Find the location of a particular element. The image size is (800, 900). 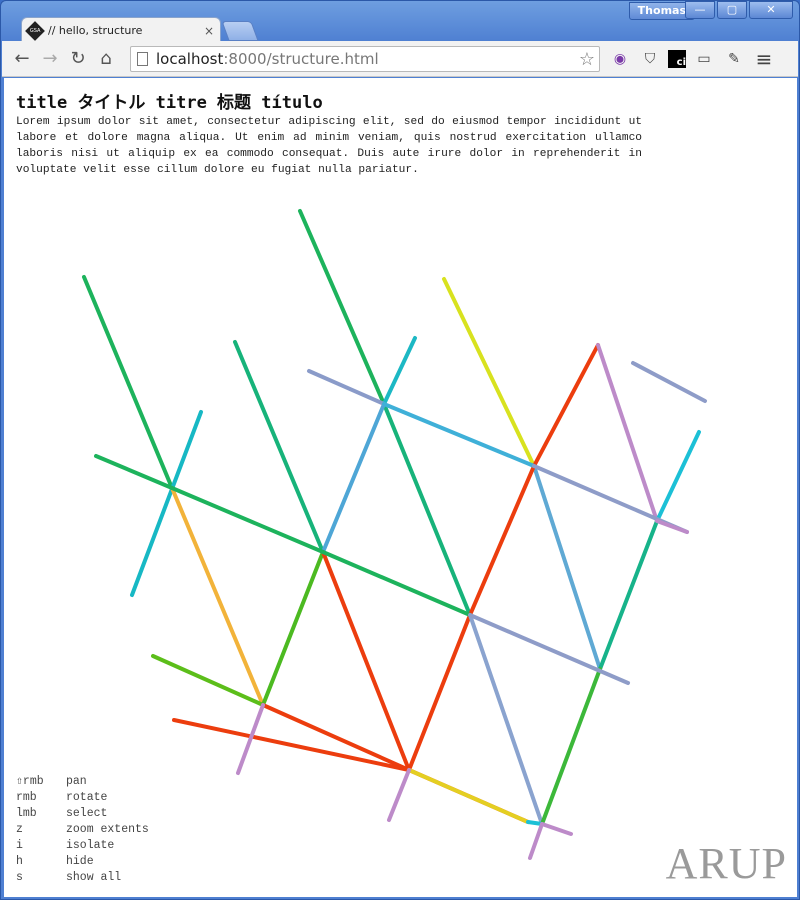

profile-name: Thomas is located at coordinates (661, 11).